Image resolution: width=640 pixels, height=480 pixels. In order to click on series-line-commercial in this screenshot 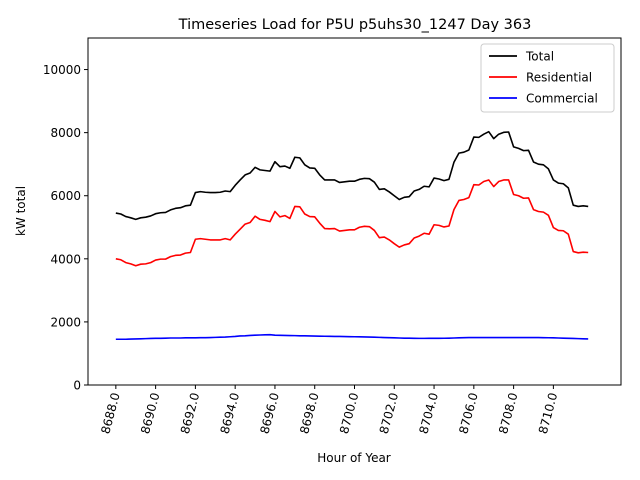, I will do `click(352, 337)`.